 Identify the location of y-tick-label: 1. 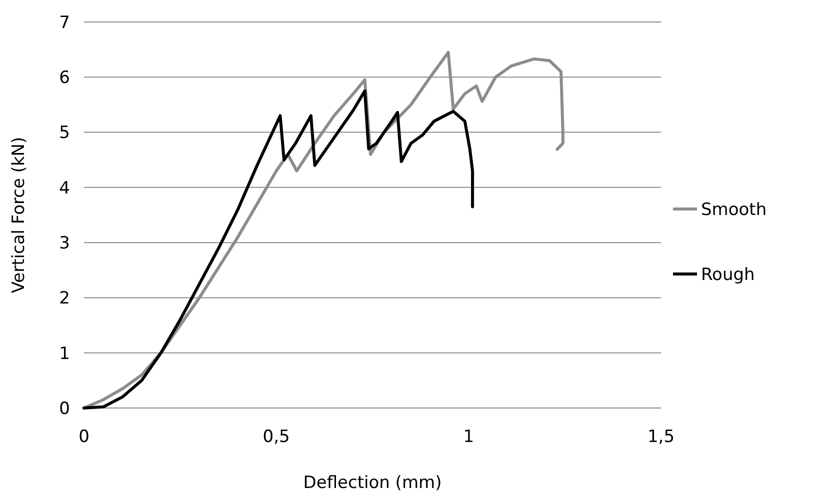
(64, 354).